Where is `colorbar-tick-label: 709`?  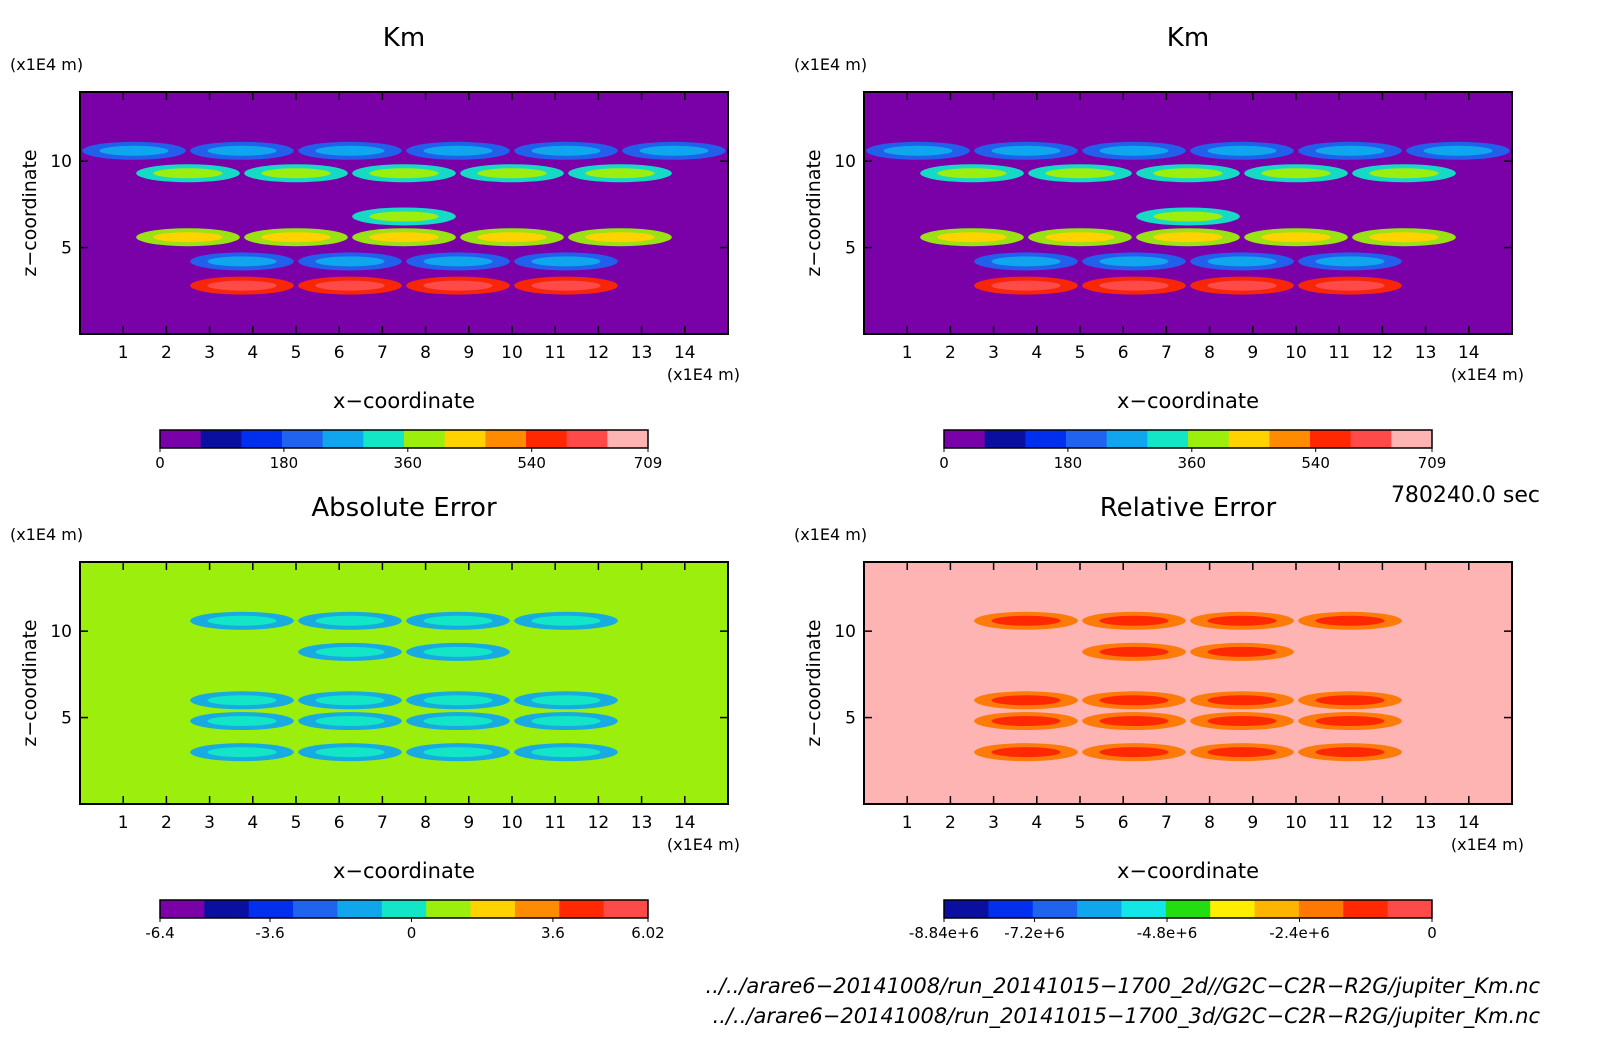 colorbar-tick-label: 709 is located at coordinates (648, 463).